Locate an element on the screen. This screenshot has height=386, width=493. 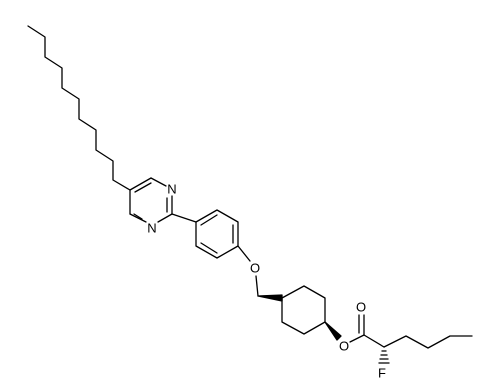
phenyl-ring is located at coordinates (217, 234).